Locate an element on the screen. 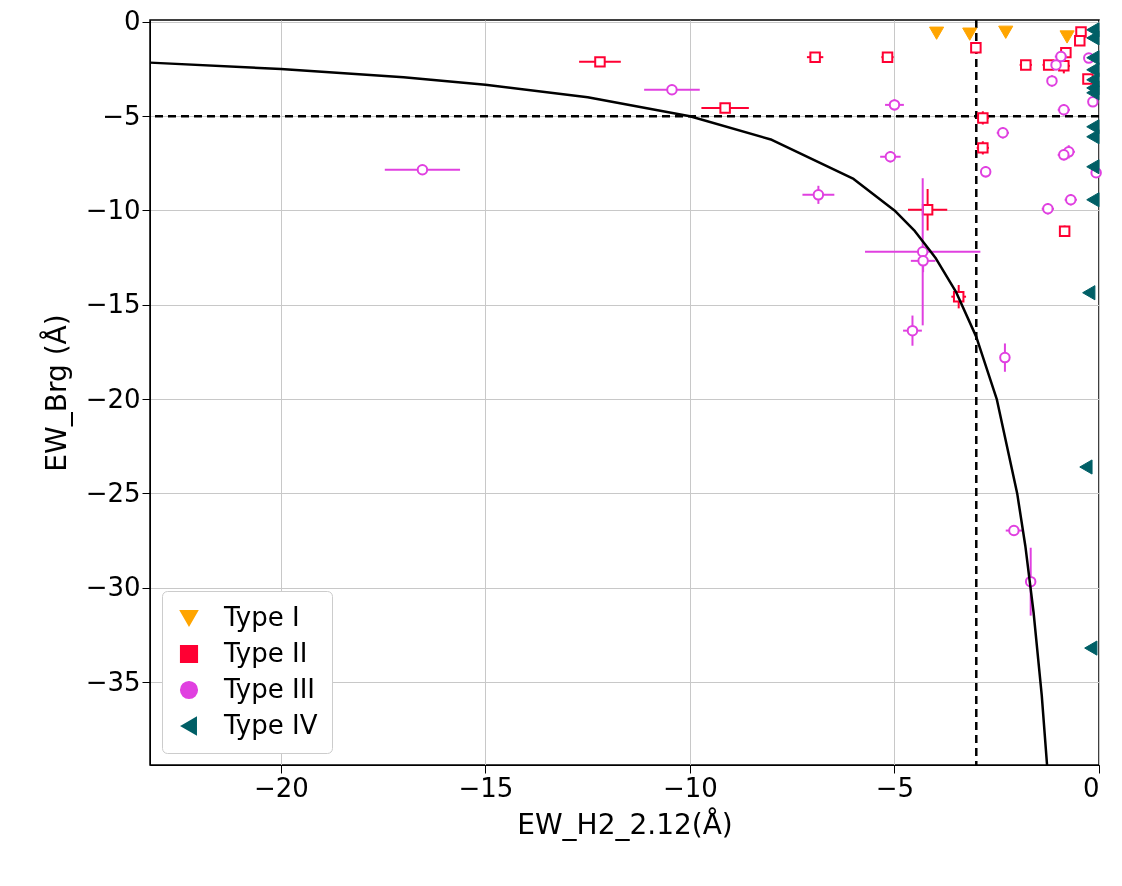 This screenshot has width=1122, height=886. y-tick-label: −15 is located at coordinates (113, 304).